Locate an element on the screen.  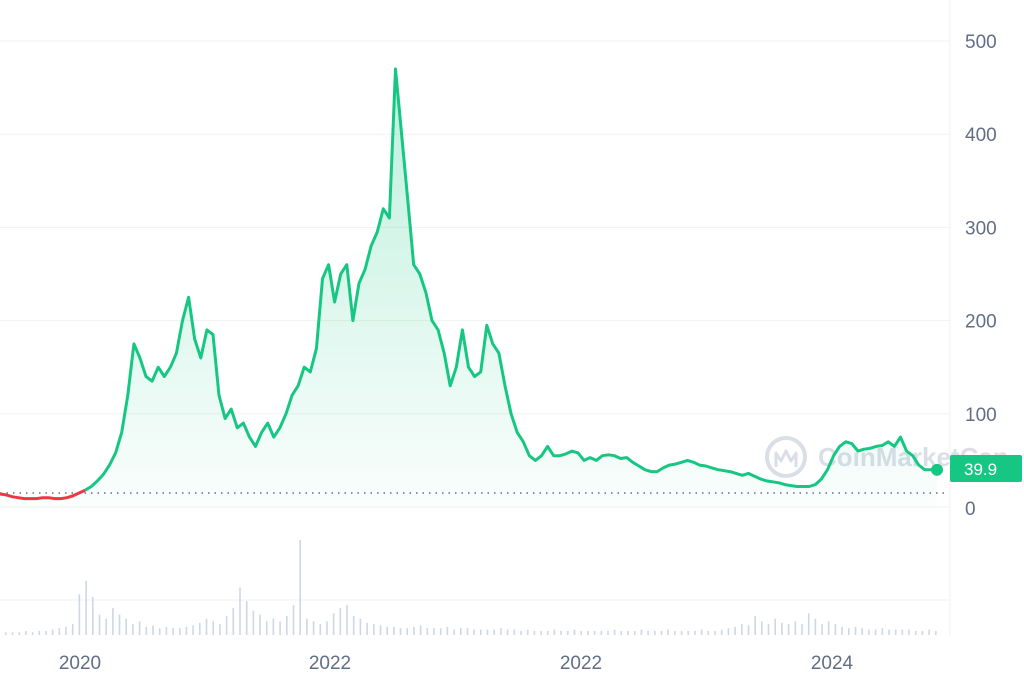
price-tag-bg is located at coordinates (986, 468).